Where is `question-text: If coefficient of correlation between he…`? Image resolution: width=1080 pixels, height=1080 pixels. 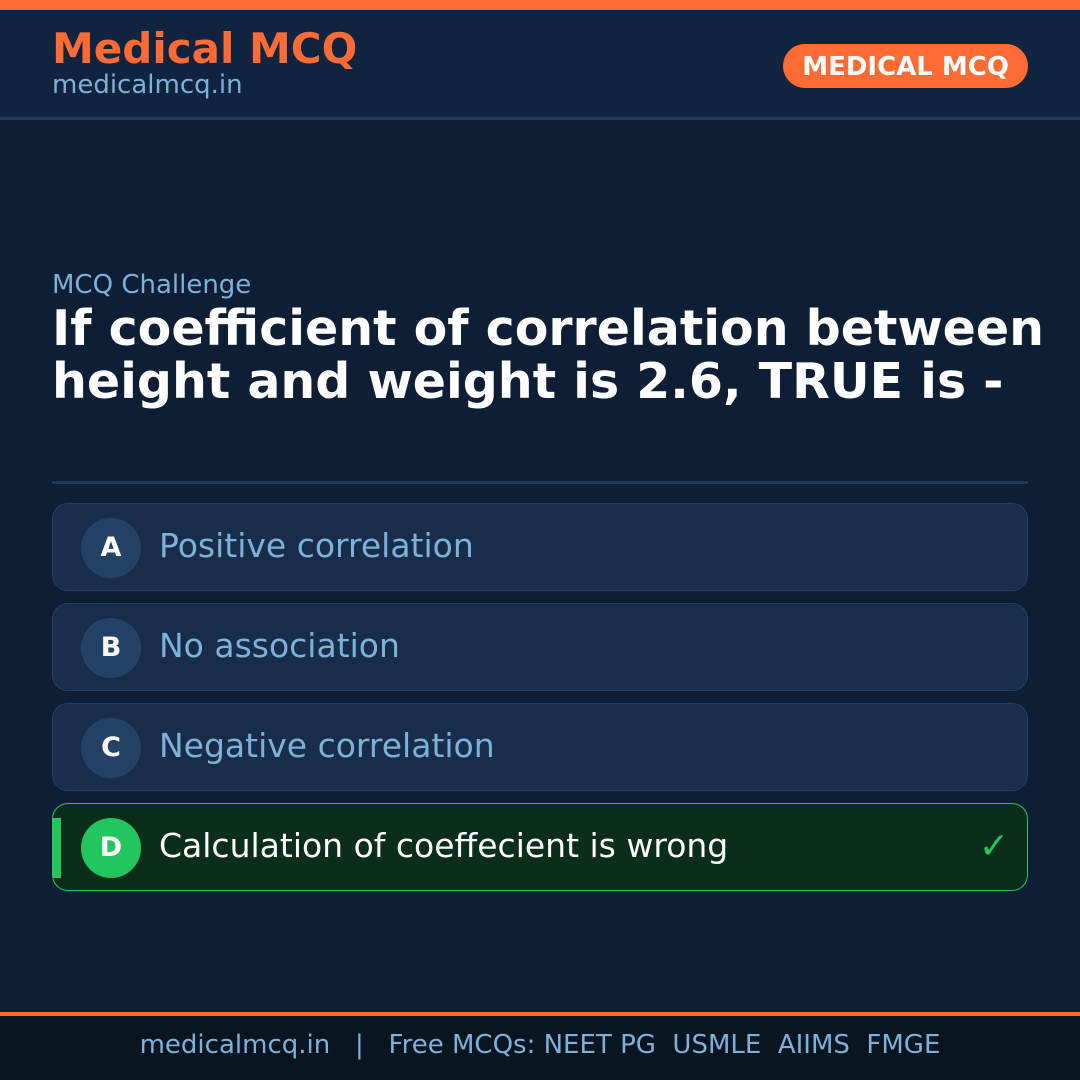 question-text: If coefficient of correlation between he… is located at coordinates (548, 355).